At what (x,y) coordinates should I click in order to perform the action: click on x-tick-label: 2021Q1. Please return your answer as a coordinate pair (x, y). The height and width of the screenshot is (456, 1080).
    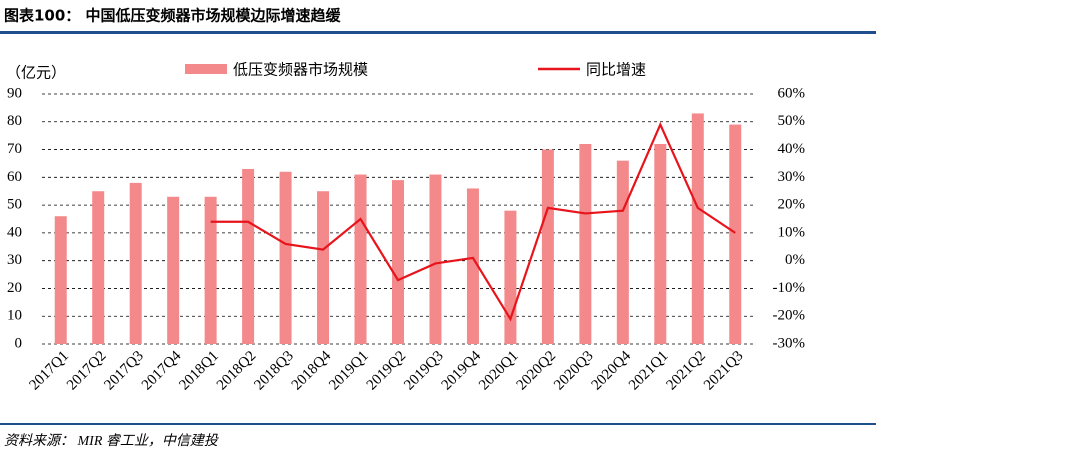
    Looking at the image, I should click on (648, 370).